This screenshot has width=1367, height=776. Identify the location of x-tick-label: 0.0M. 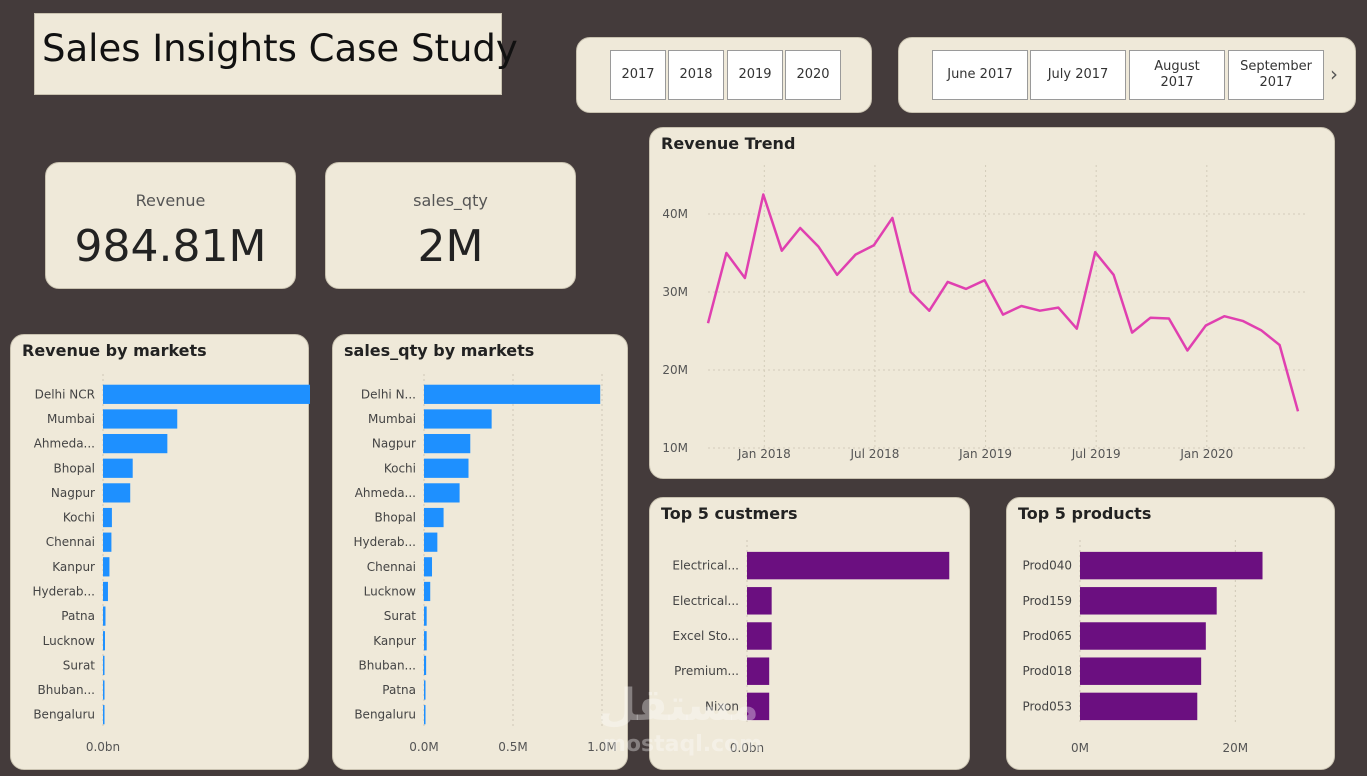
(423, 747).